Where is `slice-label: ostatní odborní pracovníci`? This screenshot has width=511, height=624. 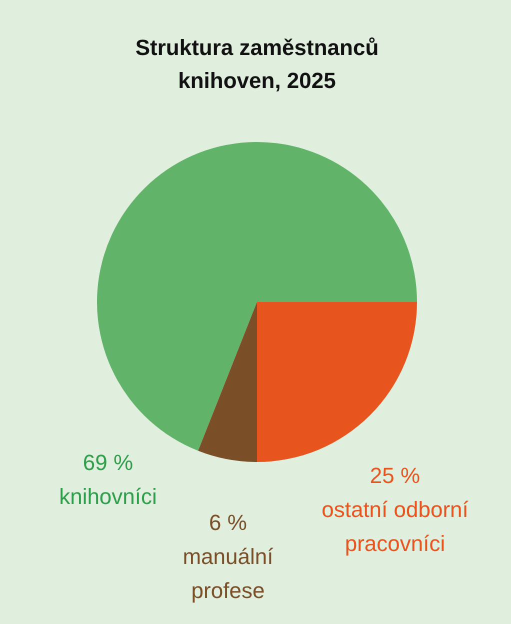
slice-label: ostatní odborní pracovníci is located at coordinates (395, 526).